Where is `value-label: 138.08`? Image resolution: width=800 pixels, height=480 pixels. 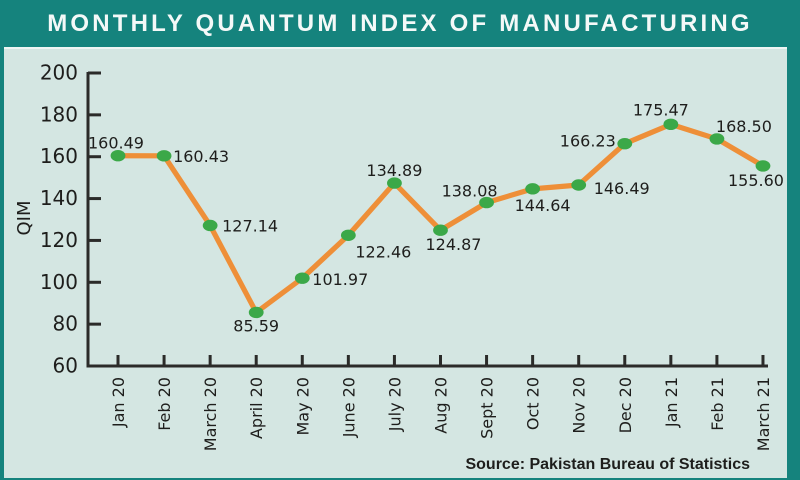 value-label: 138.08 is located at coordinates (470, 191).